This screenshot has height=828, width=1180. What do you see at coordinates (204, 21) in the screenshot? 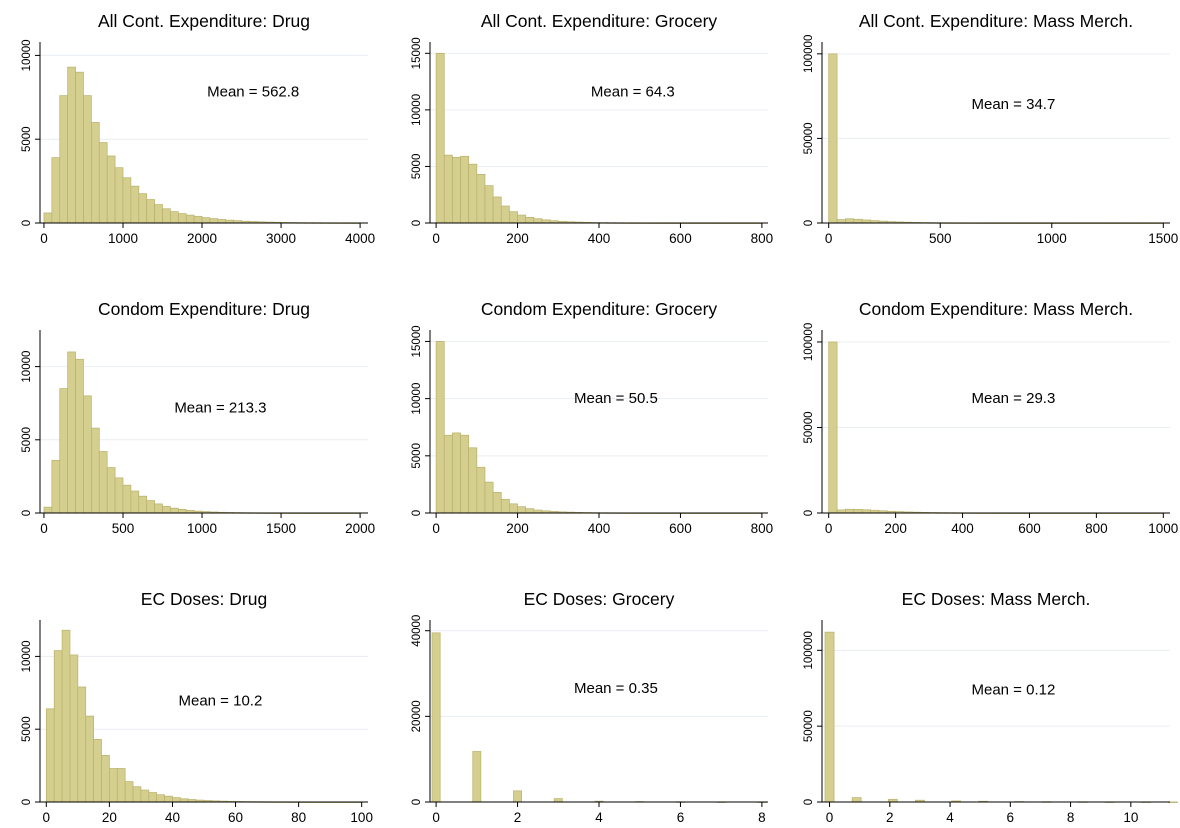
I see `panel-title: All Cont. Expenditure: Drug` at bounding box center [204, 21].